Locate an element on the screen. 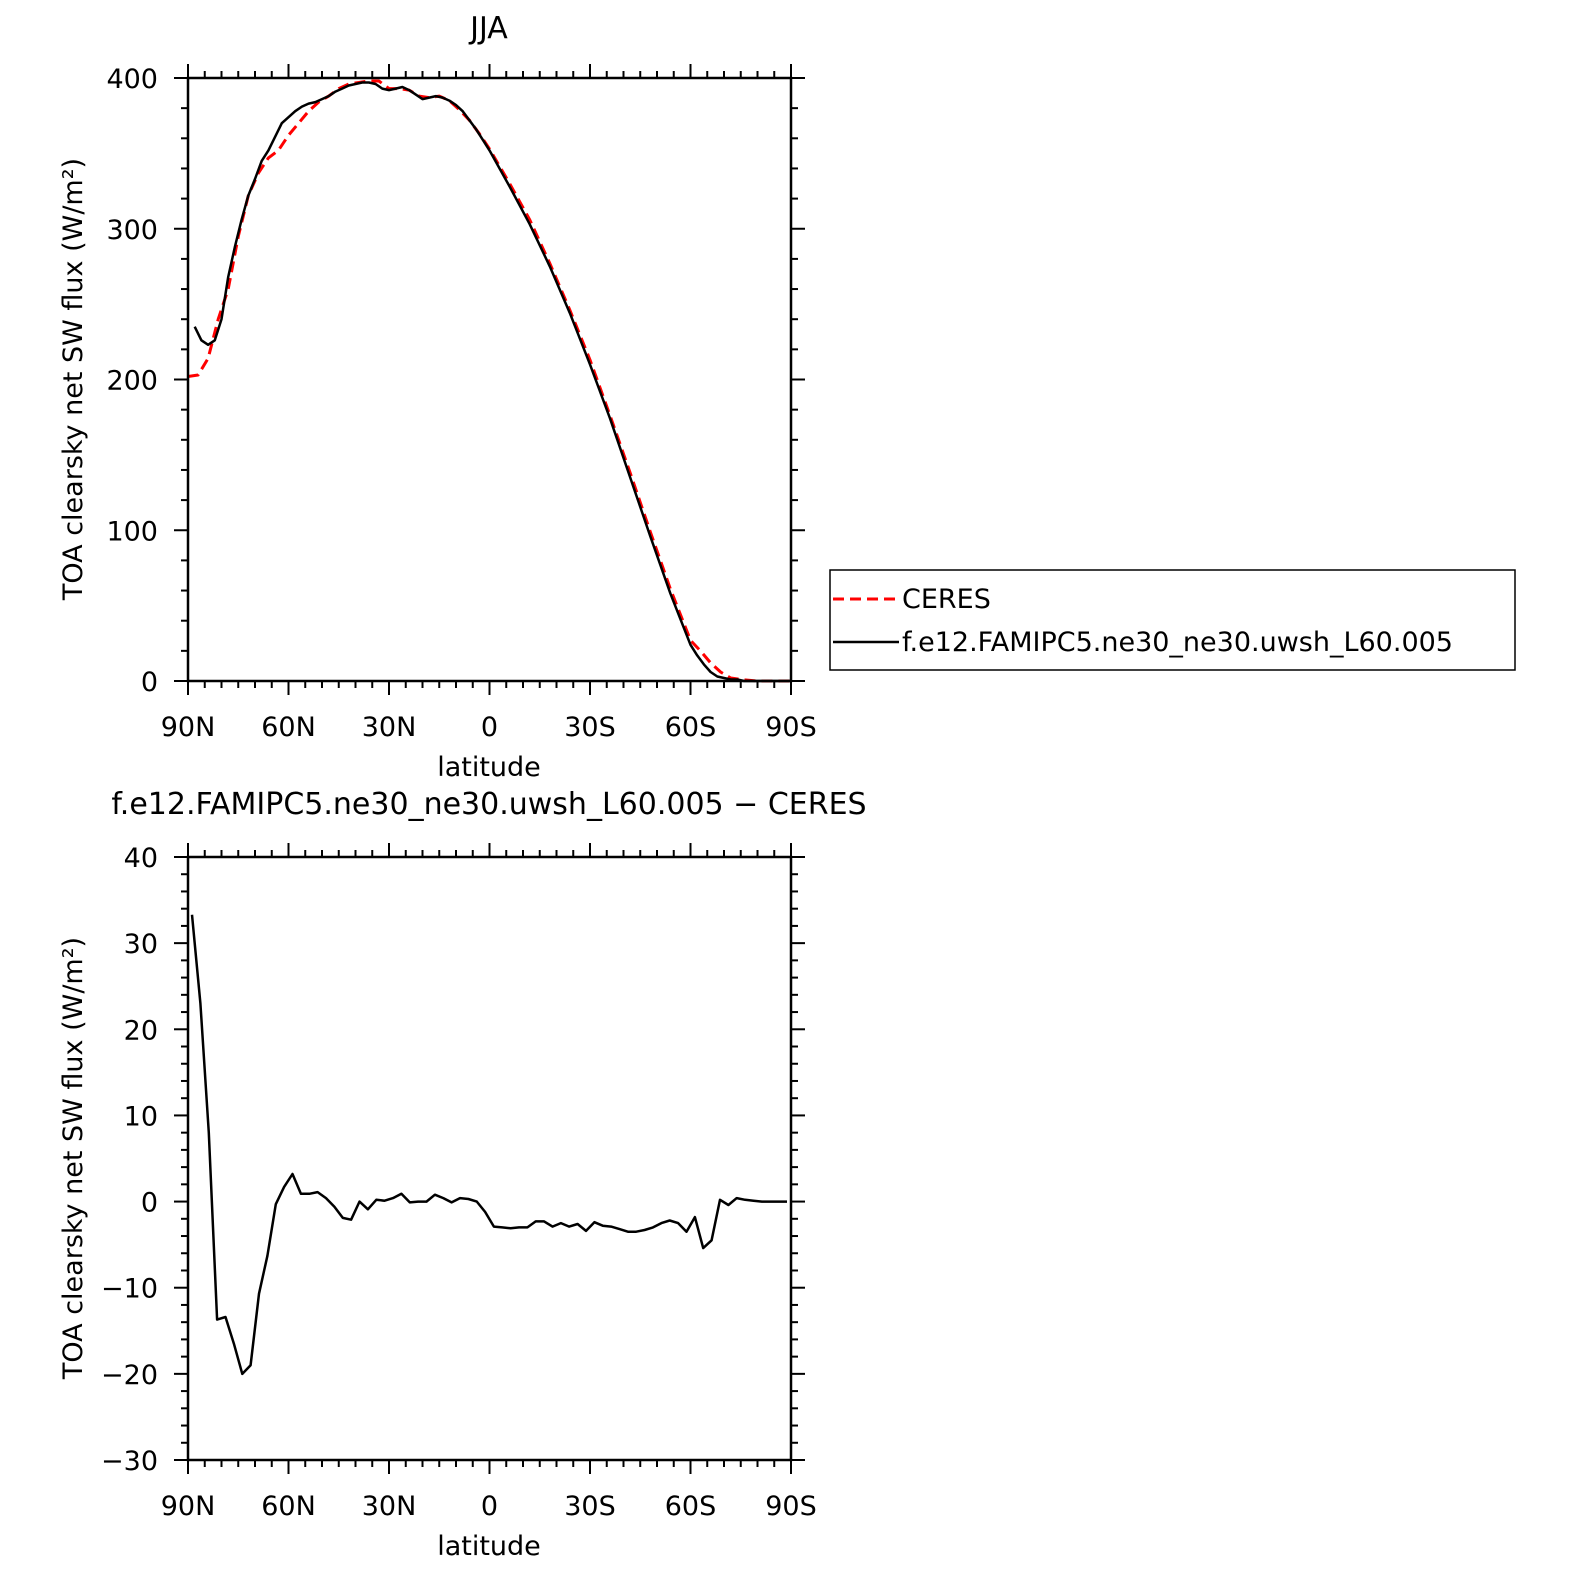  y-tick-label: −30 is located at coordinates (129, 1461).